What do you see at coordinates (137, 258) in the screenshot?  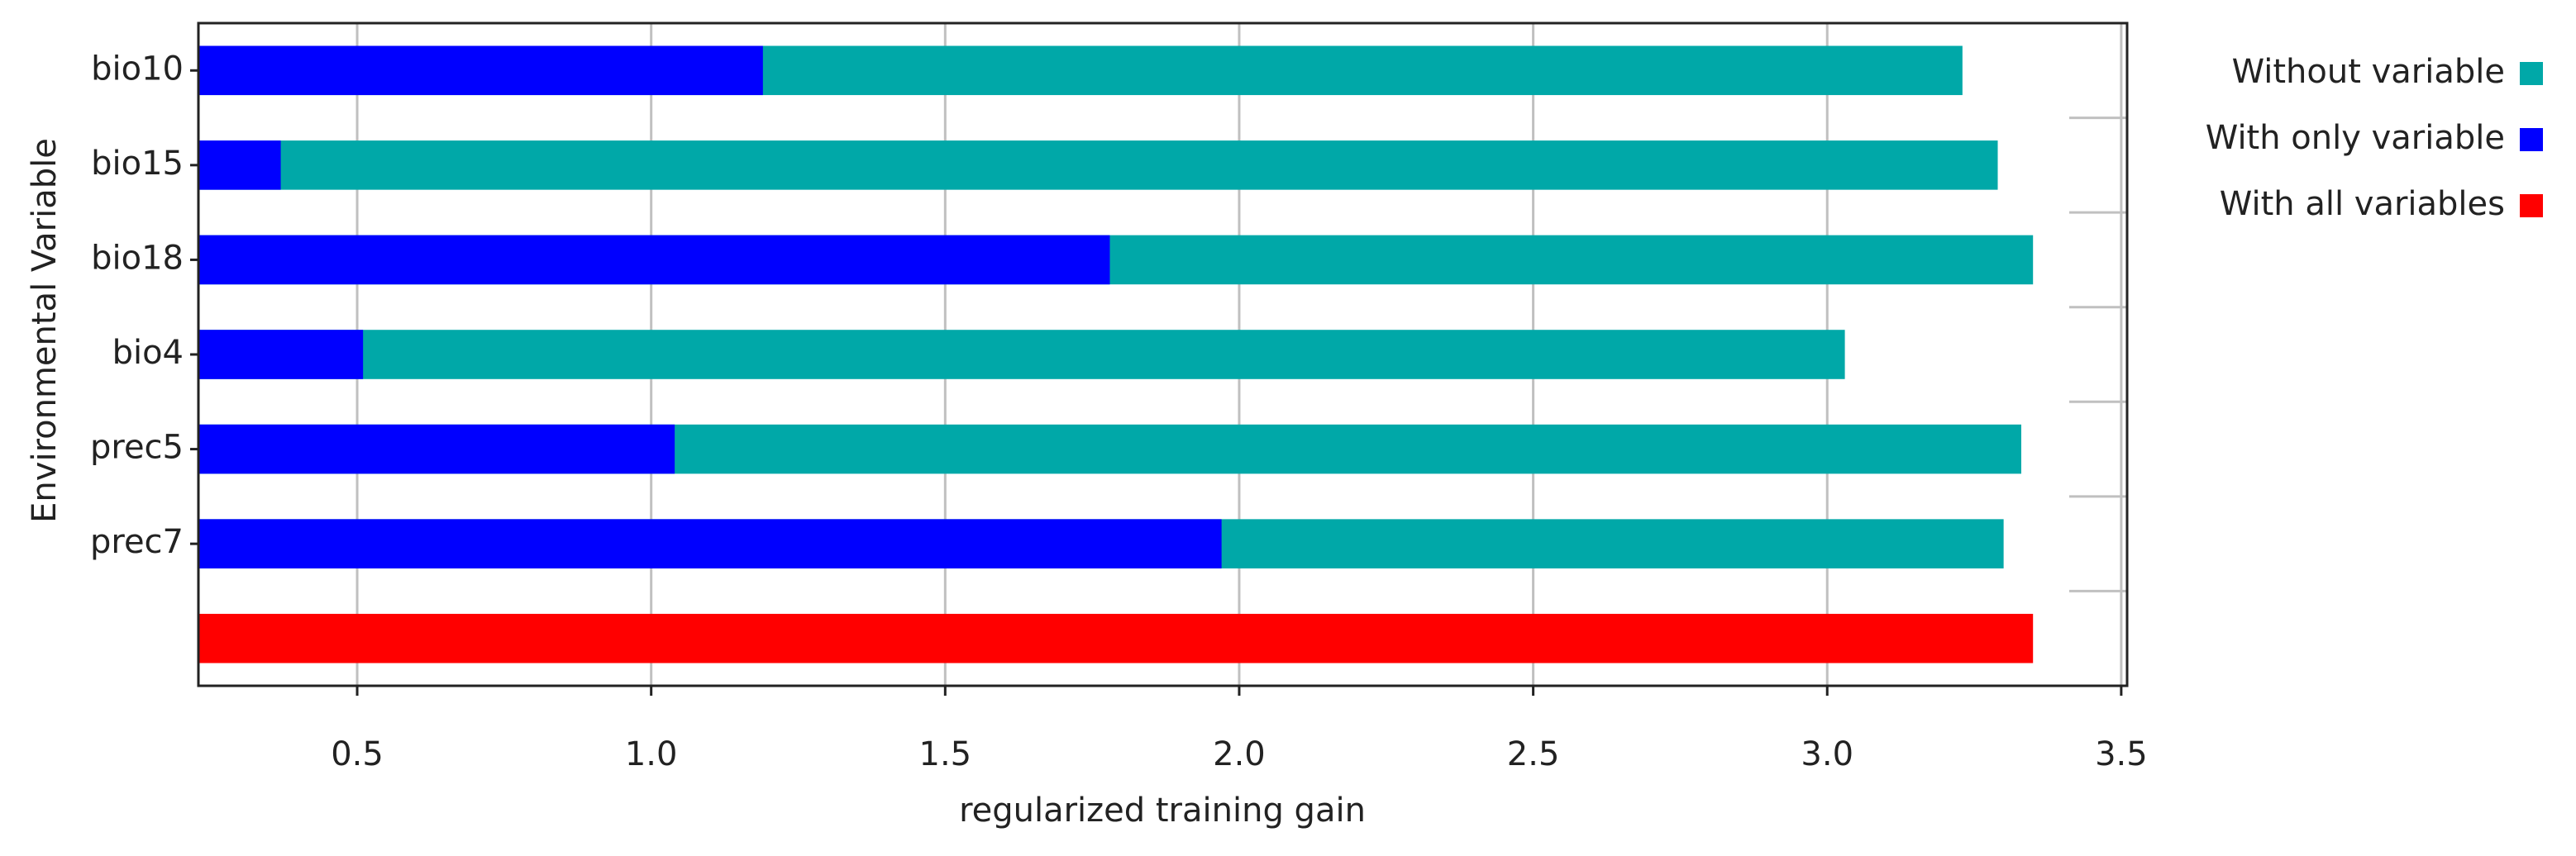 I see `y-tick-label: bio18` at bounding box center [137, 258].